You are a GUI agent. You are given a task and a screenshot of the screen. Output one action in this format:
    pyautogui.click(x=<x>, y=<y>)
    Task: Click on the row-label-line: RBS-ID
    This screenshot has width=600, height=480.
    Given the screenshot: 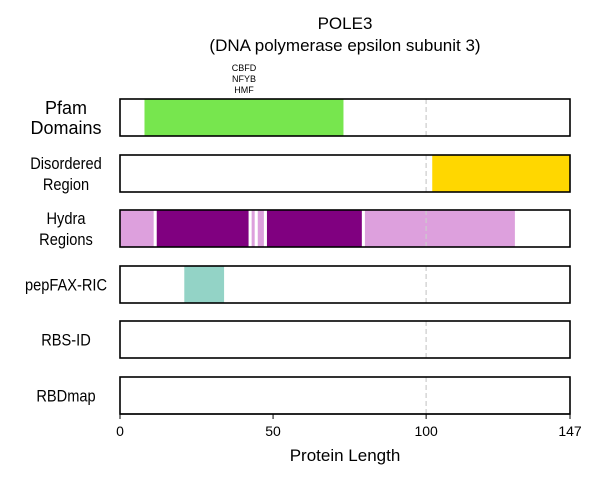 What is the action you would take?
    pyautogui.click(x=66, y=341)
    